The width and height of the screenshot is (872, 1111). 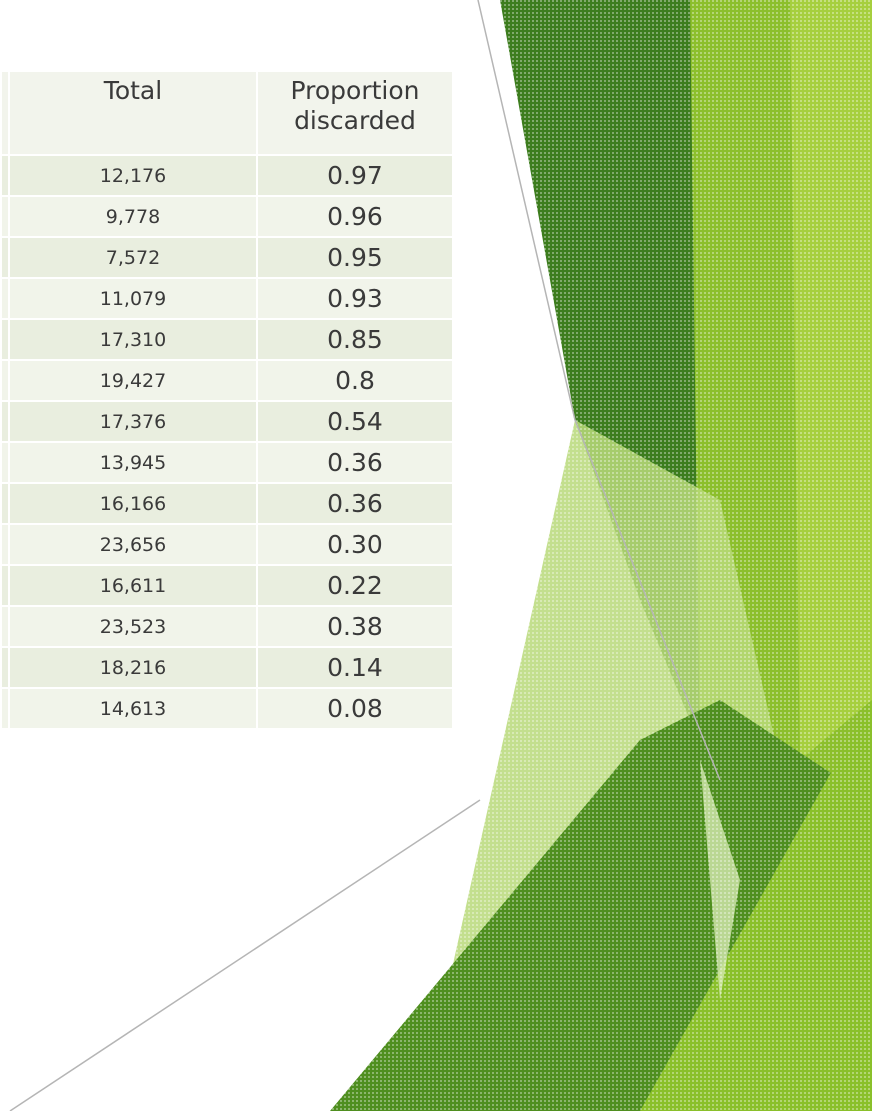 I want to click on table-row: 7,572 0.95, so click(x=227, y=257).